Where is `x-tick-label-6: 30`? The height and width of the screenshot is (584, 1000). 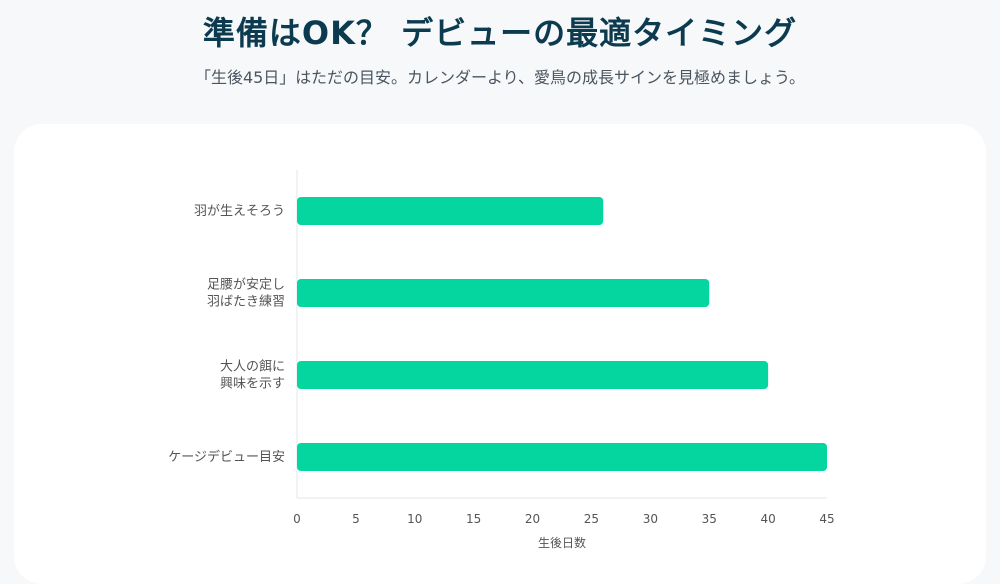 x-tick-label-6: 30 is located at coordinates (650, 519).